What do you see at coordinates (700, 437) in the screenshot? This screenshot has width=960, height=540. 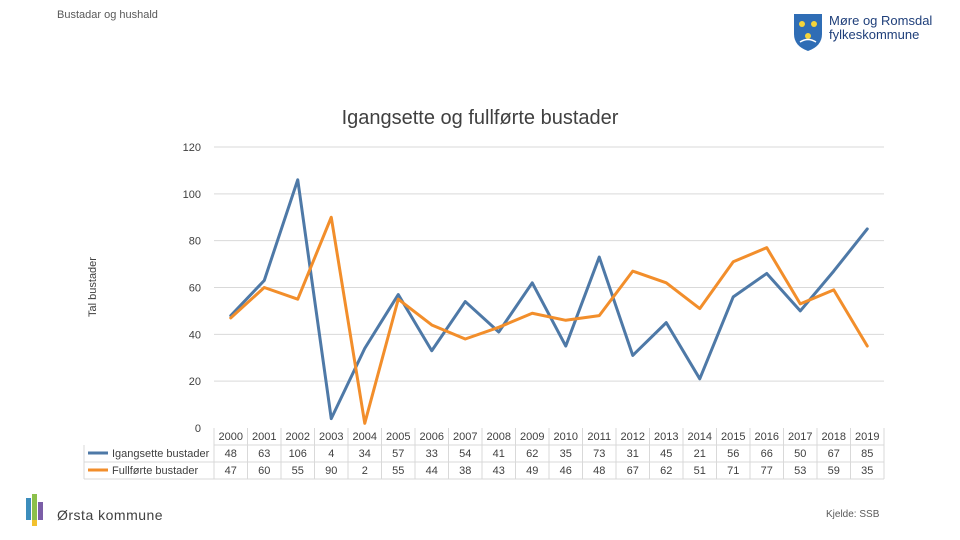 I see `x-tick-label: 2014` at bounding box center [700, 437].